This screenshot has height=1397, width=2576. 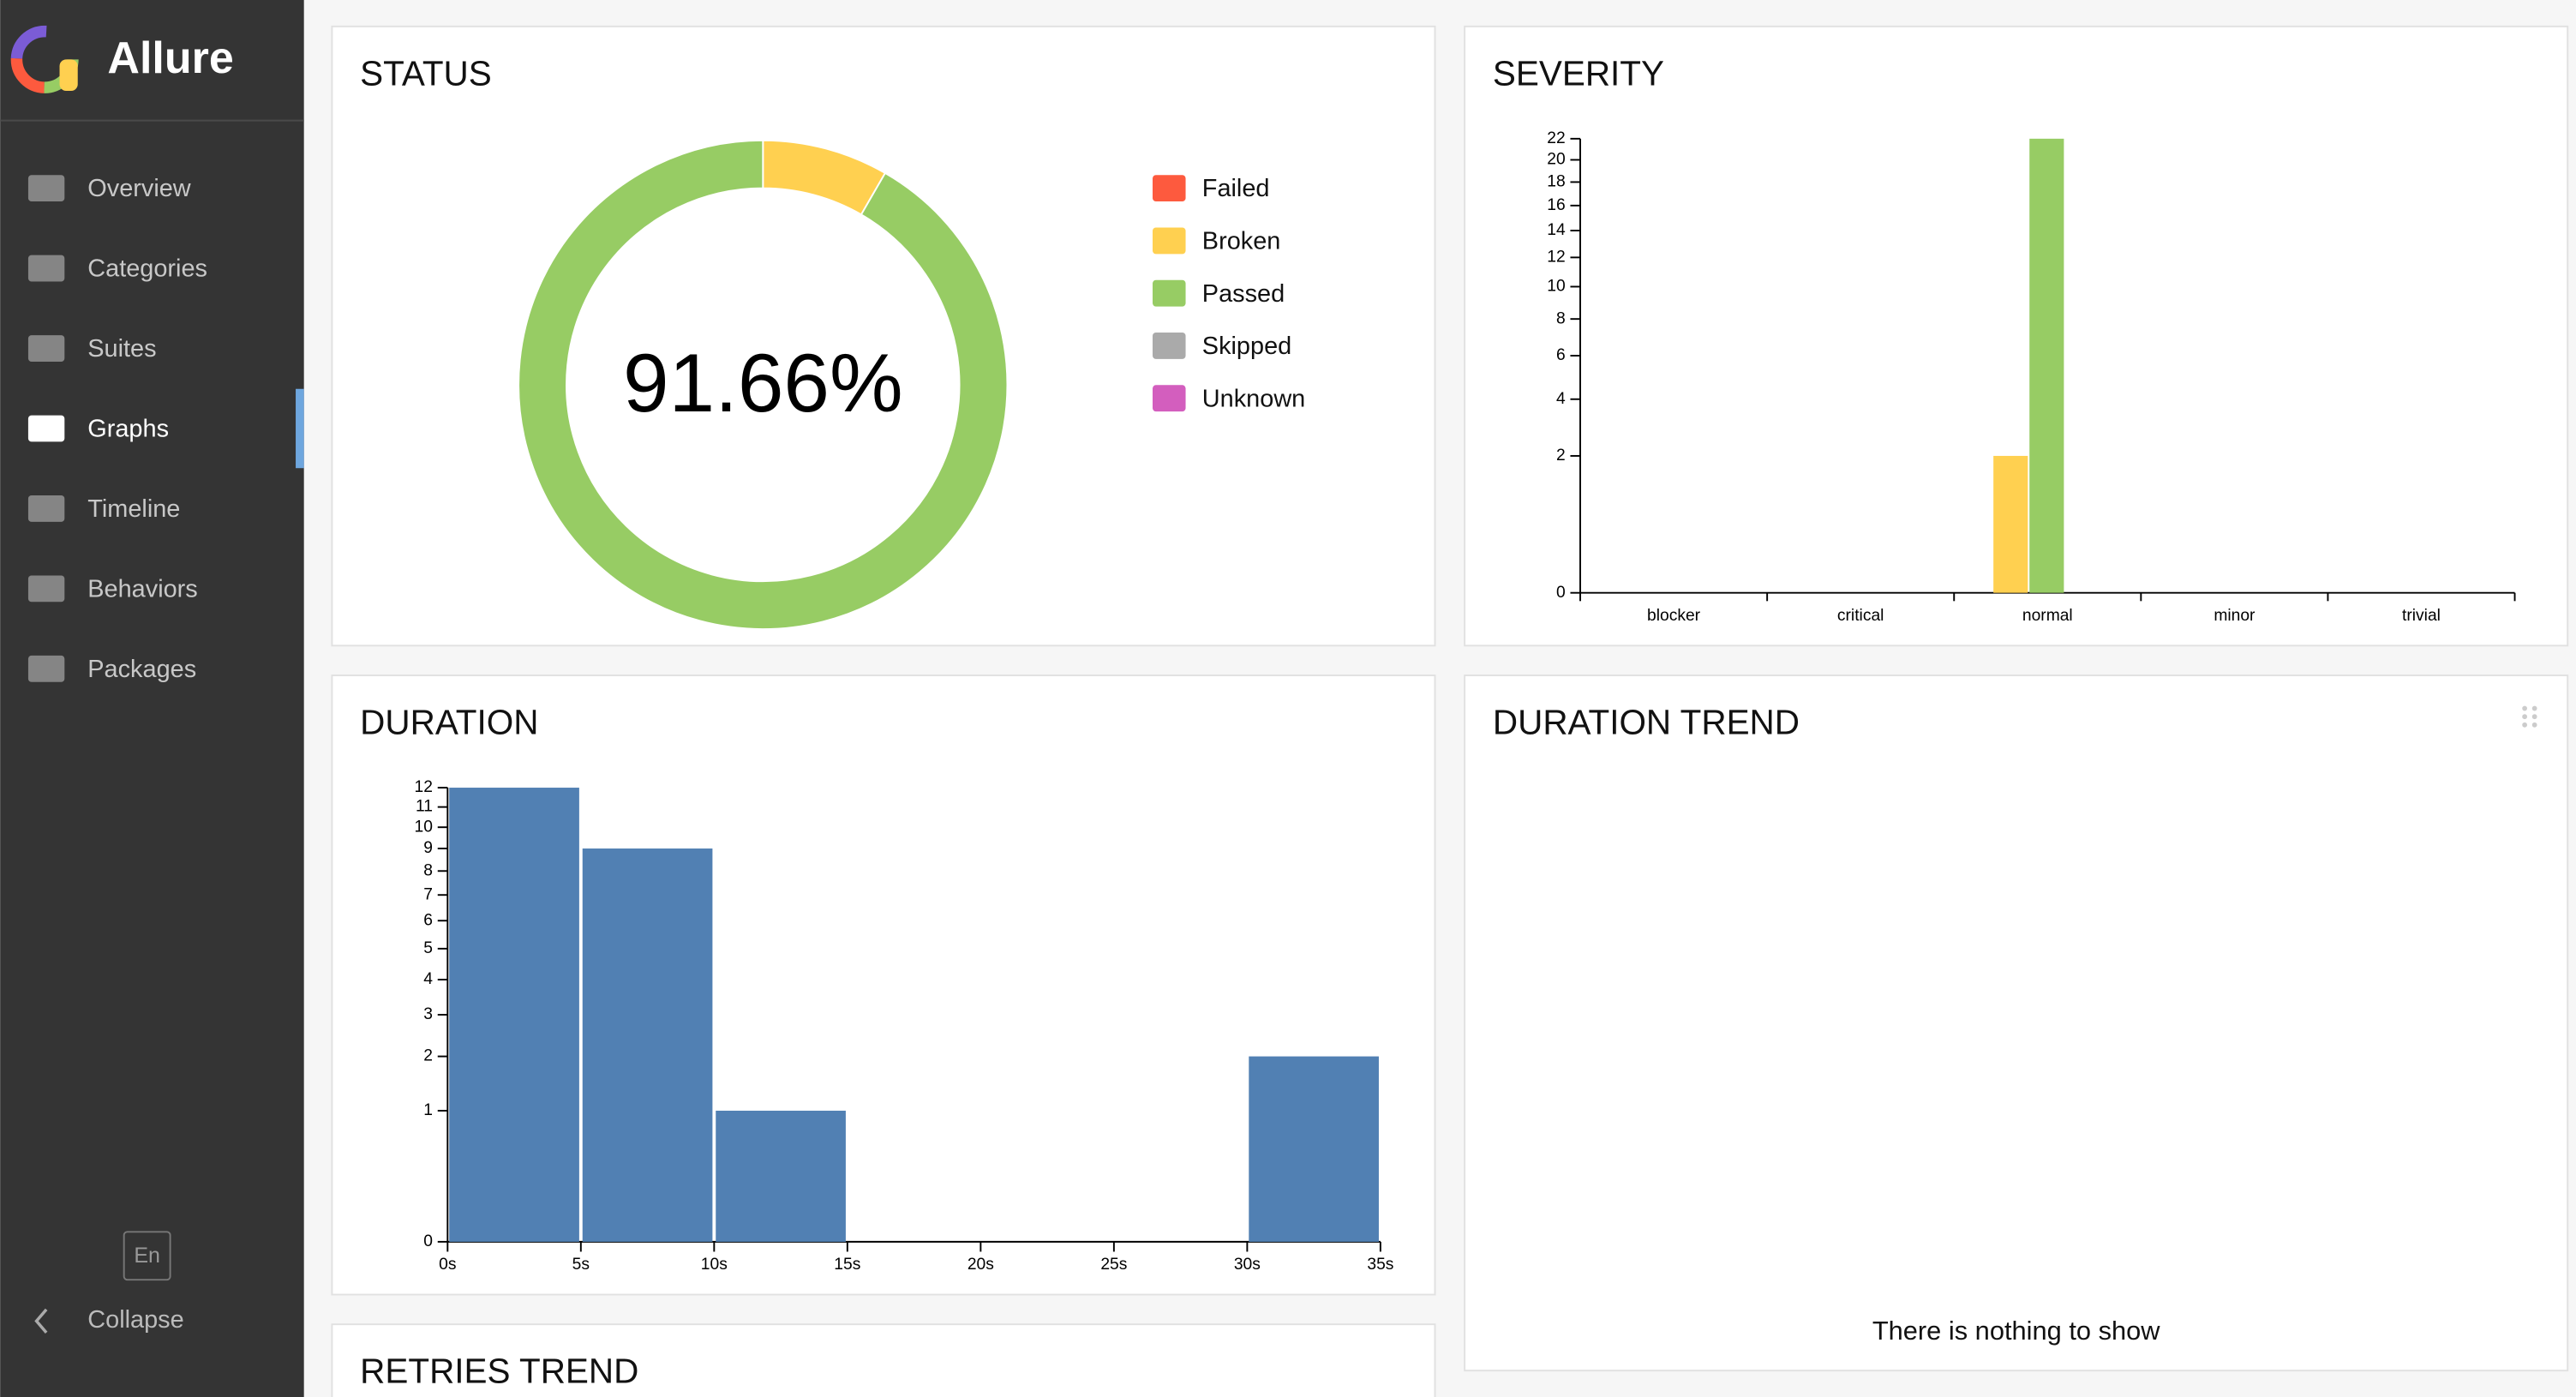 I want to click on pie-slice, so click(x=763, y=385).